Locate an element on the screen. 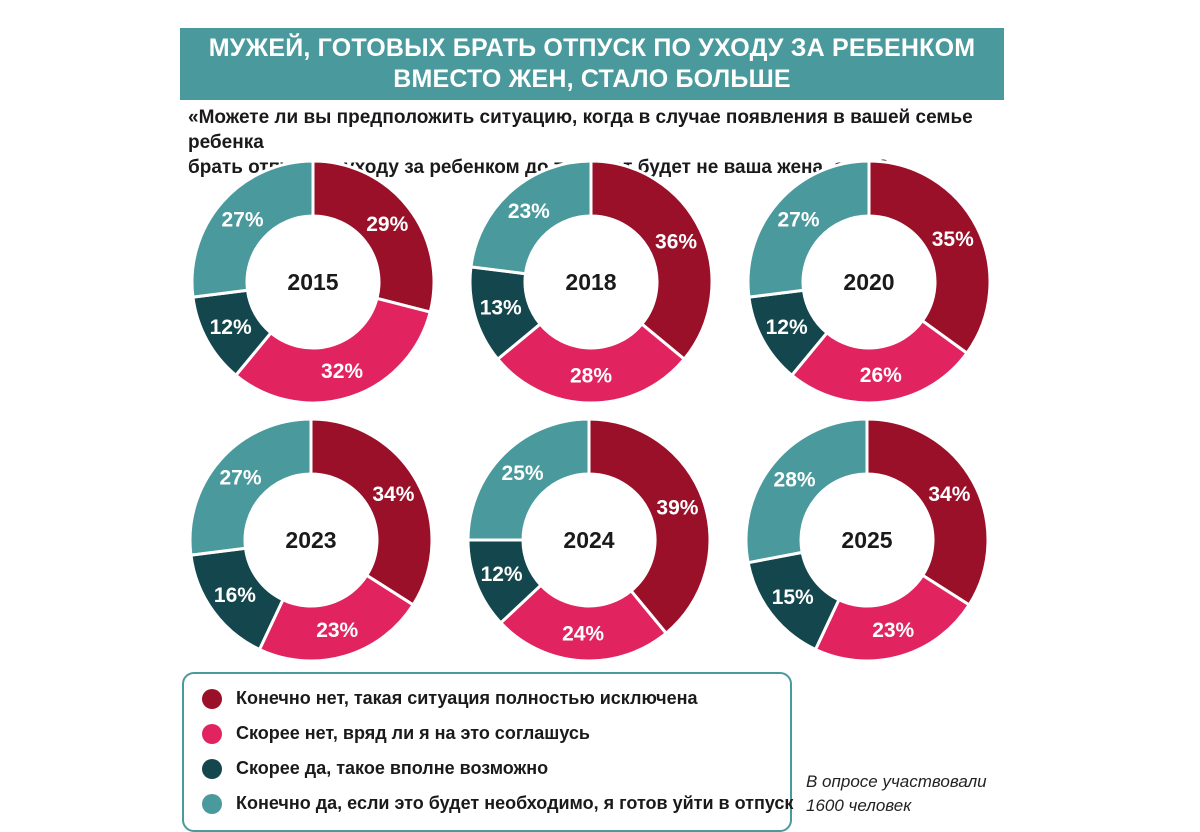 The image size is (1200, 832). slice-label-2023-rather-yes: 16% is located at coordinates (235, 595).